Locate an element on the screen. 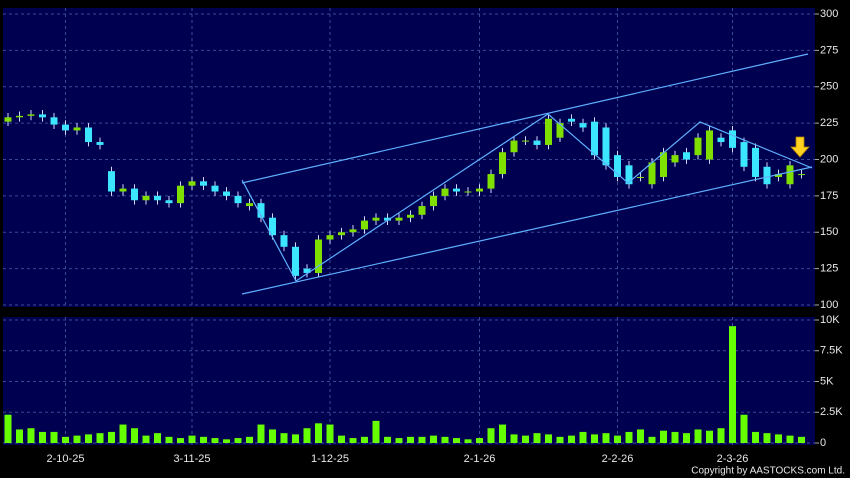 This screenshot has height=478, width=850. y-tick-label: 150 is located at coordinates (829, 232).